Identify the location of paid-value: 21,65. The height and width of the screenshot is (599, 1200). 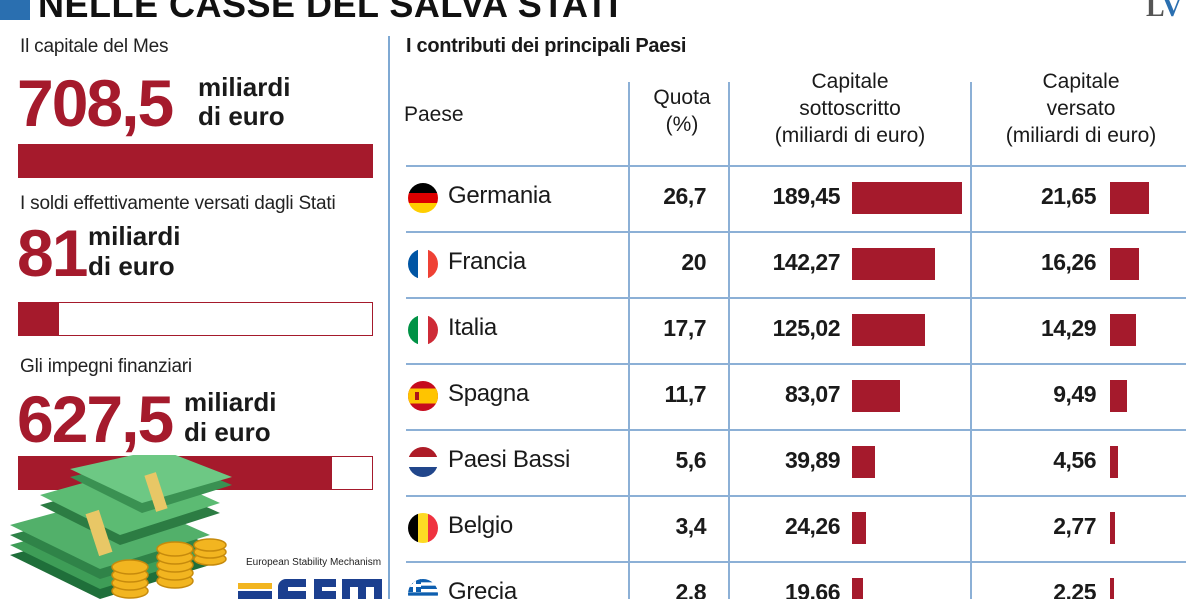
(1068, 196).